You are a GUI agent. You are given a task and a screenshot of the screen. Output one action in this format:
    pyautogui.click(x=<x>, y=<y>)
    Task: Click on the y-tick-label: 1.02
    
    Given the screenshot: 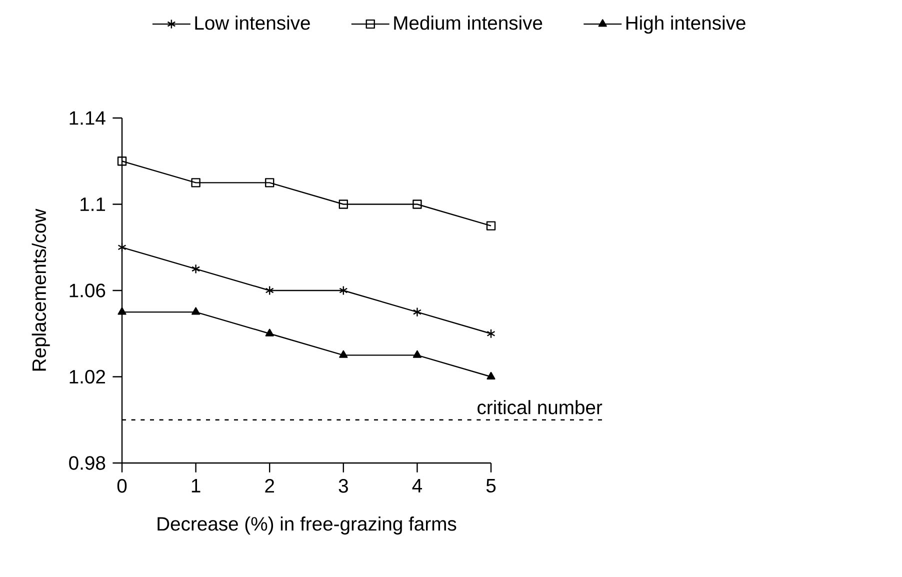 What is the action you would take?
    pyautogui.click(x=87, y=377)
    